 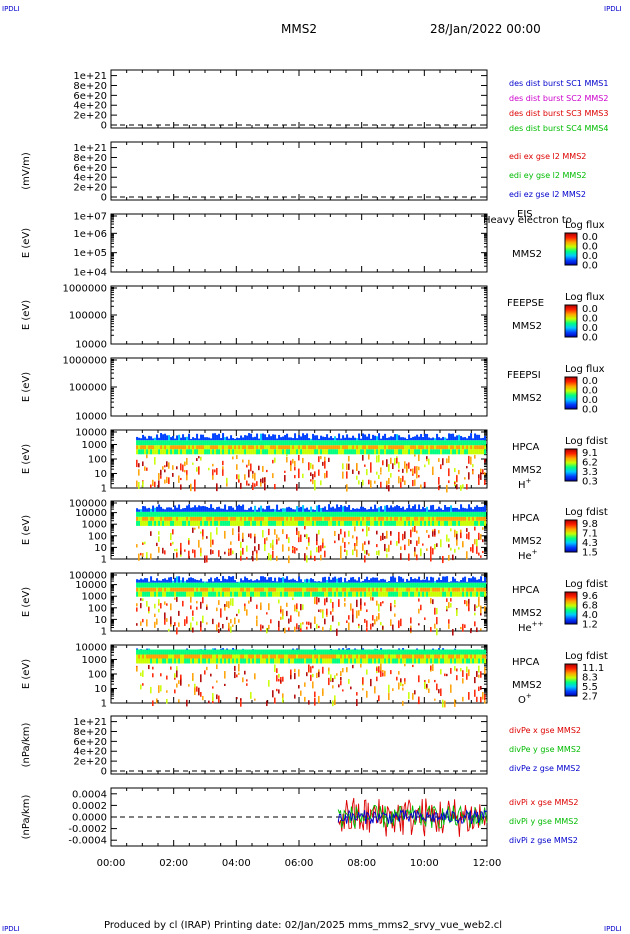 I want to click on legend-entry: divPe y gse MMS2, so click(x=545, y=749).